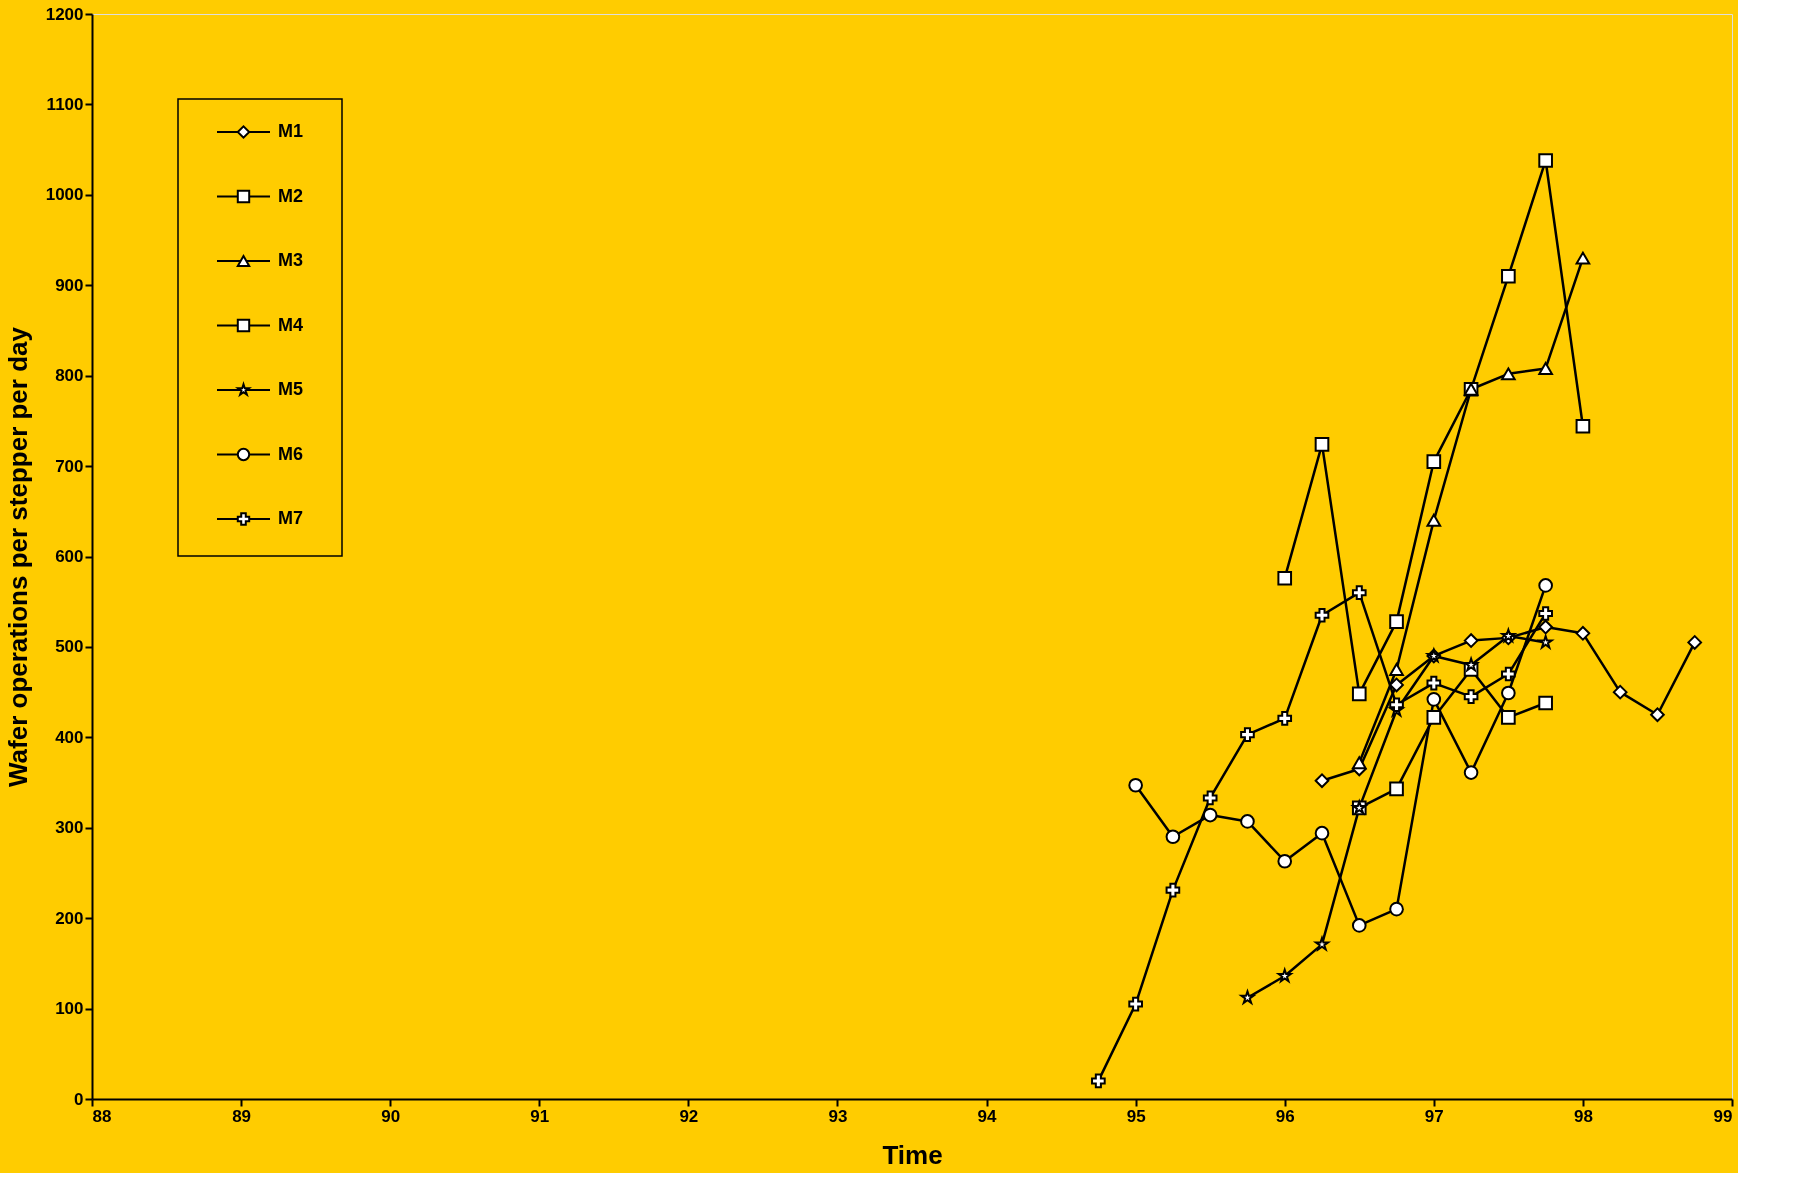 Image resolution: width=1810 pixels, height=1203 pixels. What do you see at coordinates (1723, 1116) in the screenshot?
I see `x-tick-label: 99` at bounding box center [1723, 1116].